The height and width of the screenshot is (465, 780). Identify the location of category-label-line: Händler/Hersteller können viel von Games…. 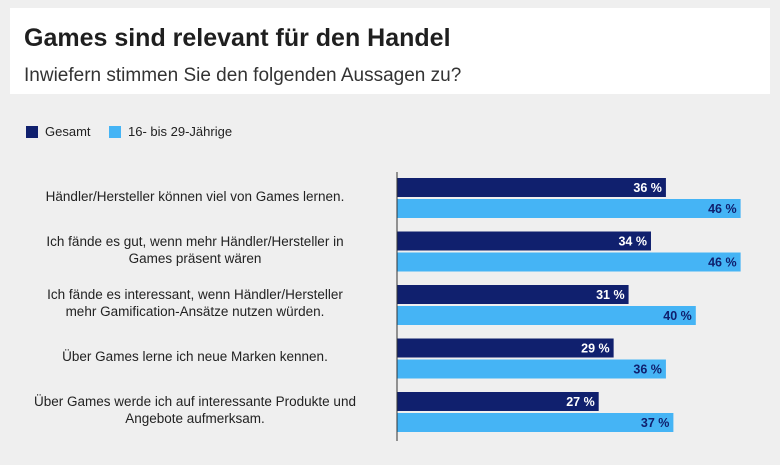
(195, 196).